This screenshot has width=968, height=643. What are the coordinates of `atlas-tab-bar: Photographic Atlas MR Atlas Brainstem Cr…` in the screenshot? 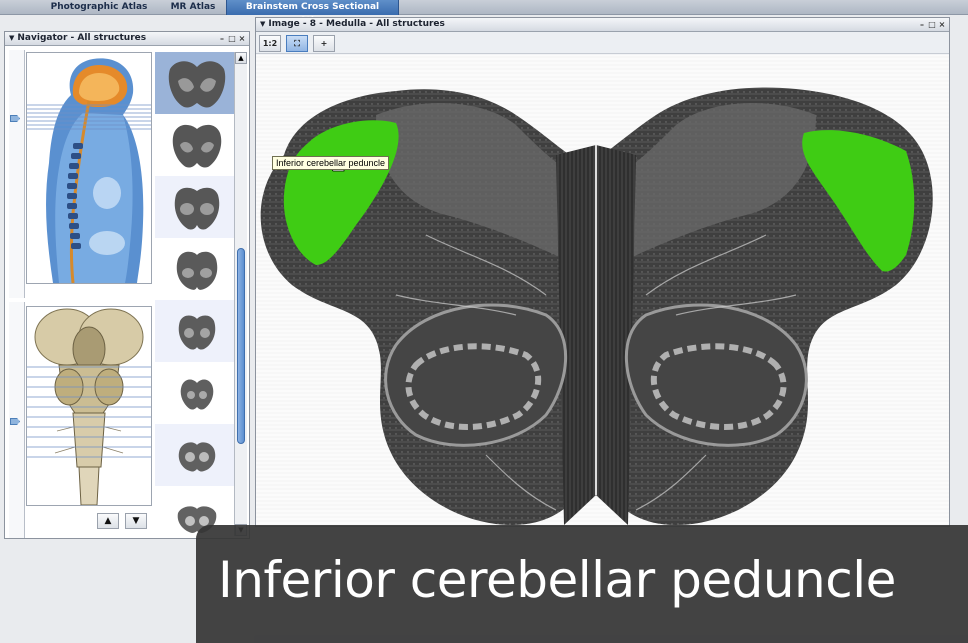 It's located at (484, 7).